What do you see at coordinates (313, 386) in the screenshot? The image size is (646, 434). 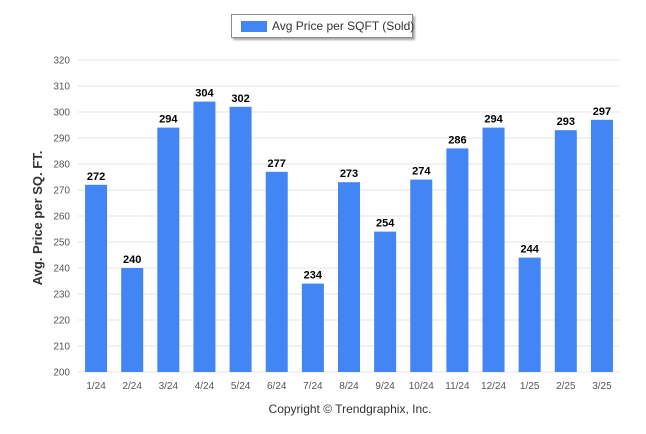 I see `x-tick-label: 7/24` at bounding box center [313, 386].